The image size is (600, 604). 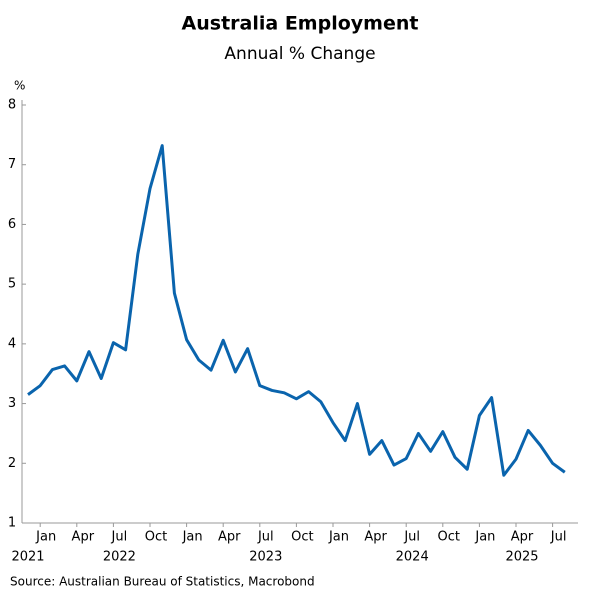 I want to click on chart-title: Australia Employment, so click(x=300, y=24).